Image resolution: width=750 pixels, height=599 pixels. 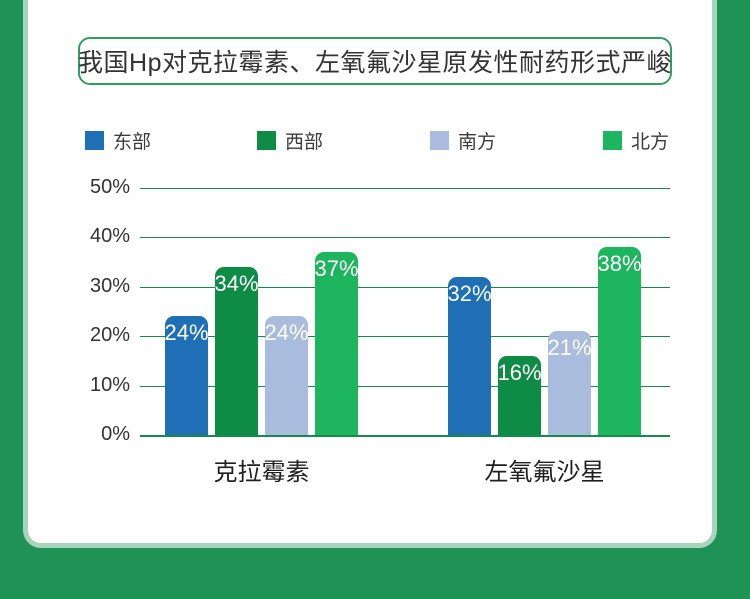 I want to click on legend-label: 东部, so click(x=132, y=142).